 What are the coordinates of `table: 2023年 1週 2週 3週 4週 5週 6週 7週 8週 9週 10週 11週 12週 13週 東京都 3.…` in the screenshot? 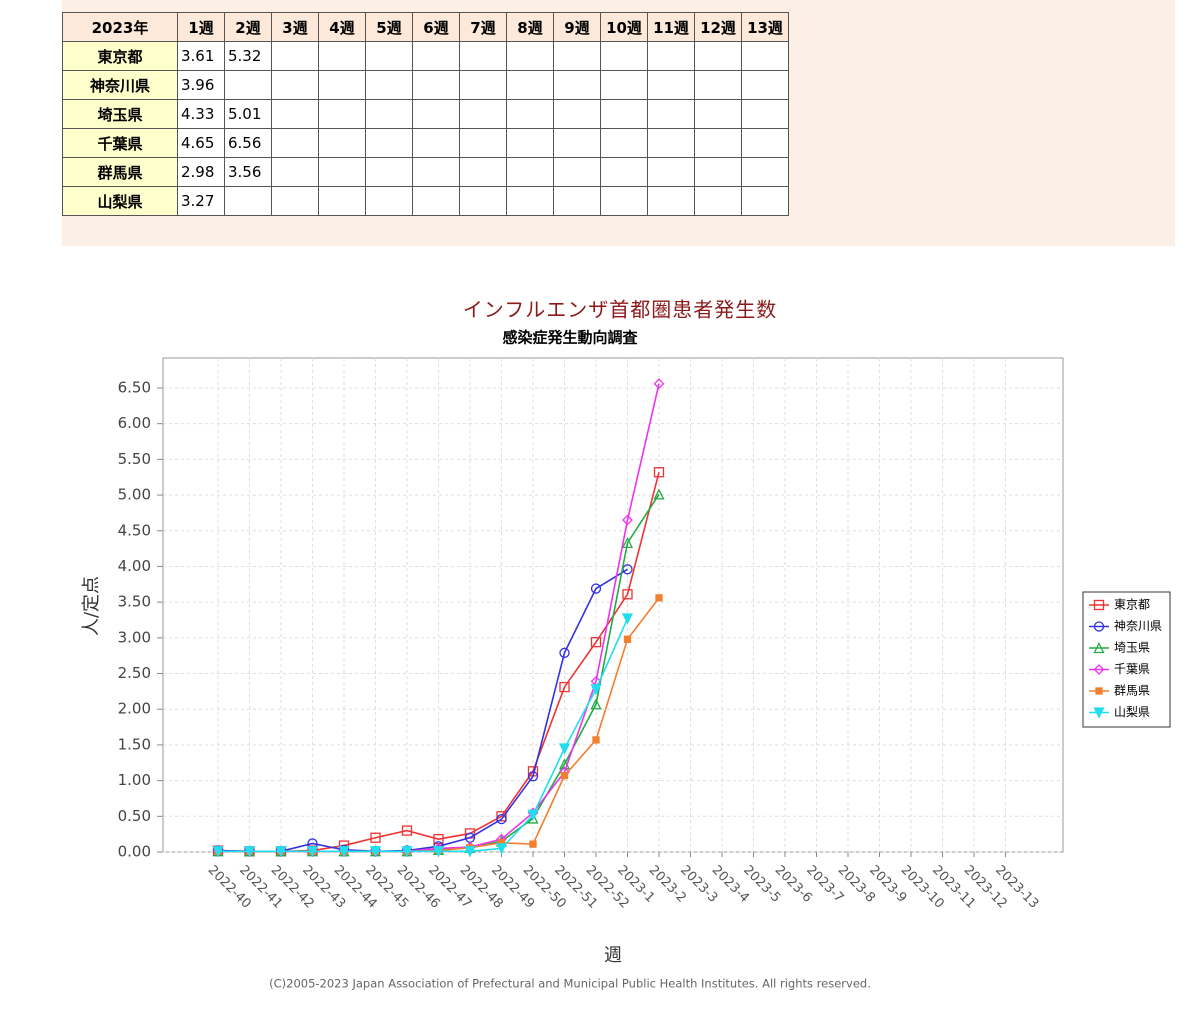 It's located at (425, 114).